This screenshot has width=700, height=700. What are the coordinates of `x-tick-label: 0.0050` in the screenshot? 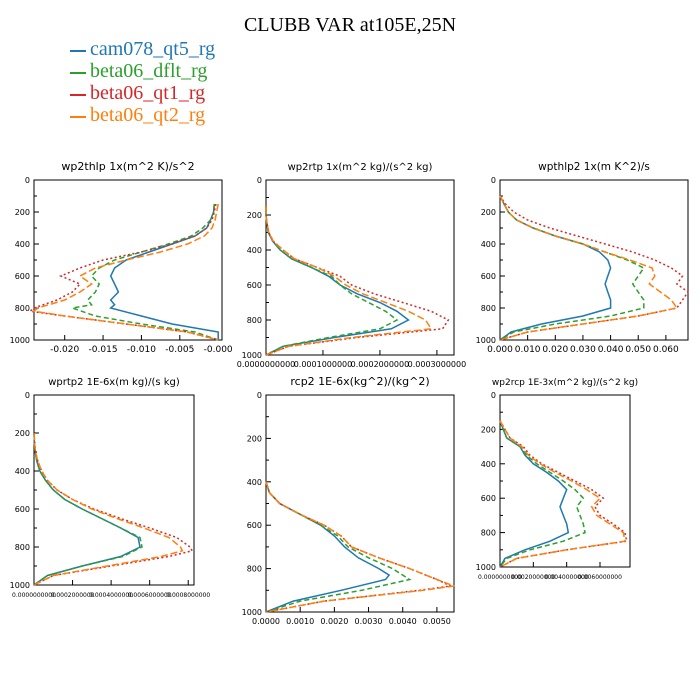 It's located at (437, 621).